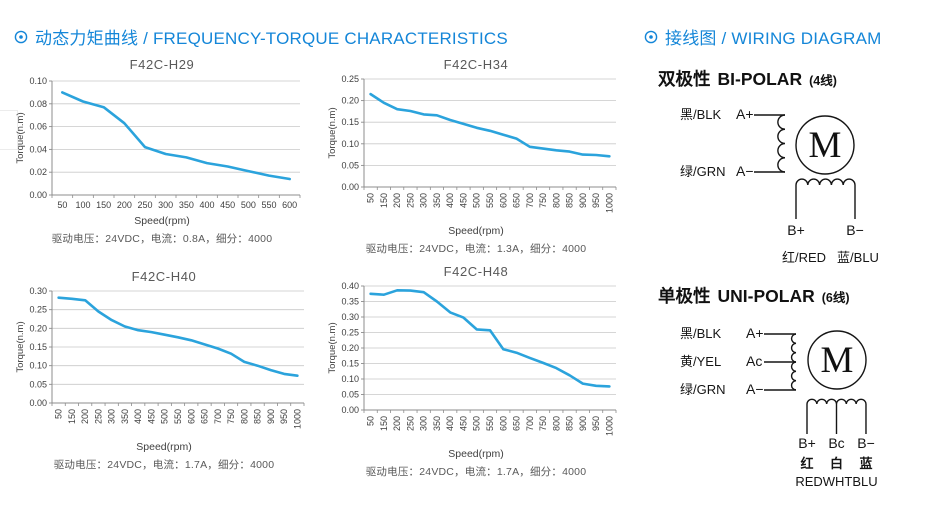 The height and width of the screenshot is (518, 938). Describe the element at coordinates (825, 145) in the screenshot. I see `motor-circle` at that location.